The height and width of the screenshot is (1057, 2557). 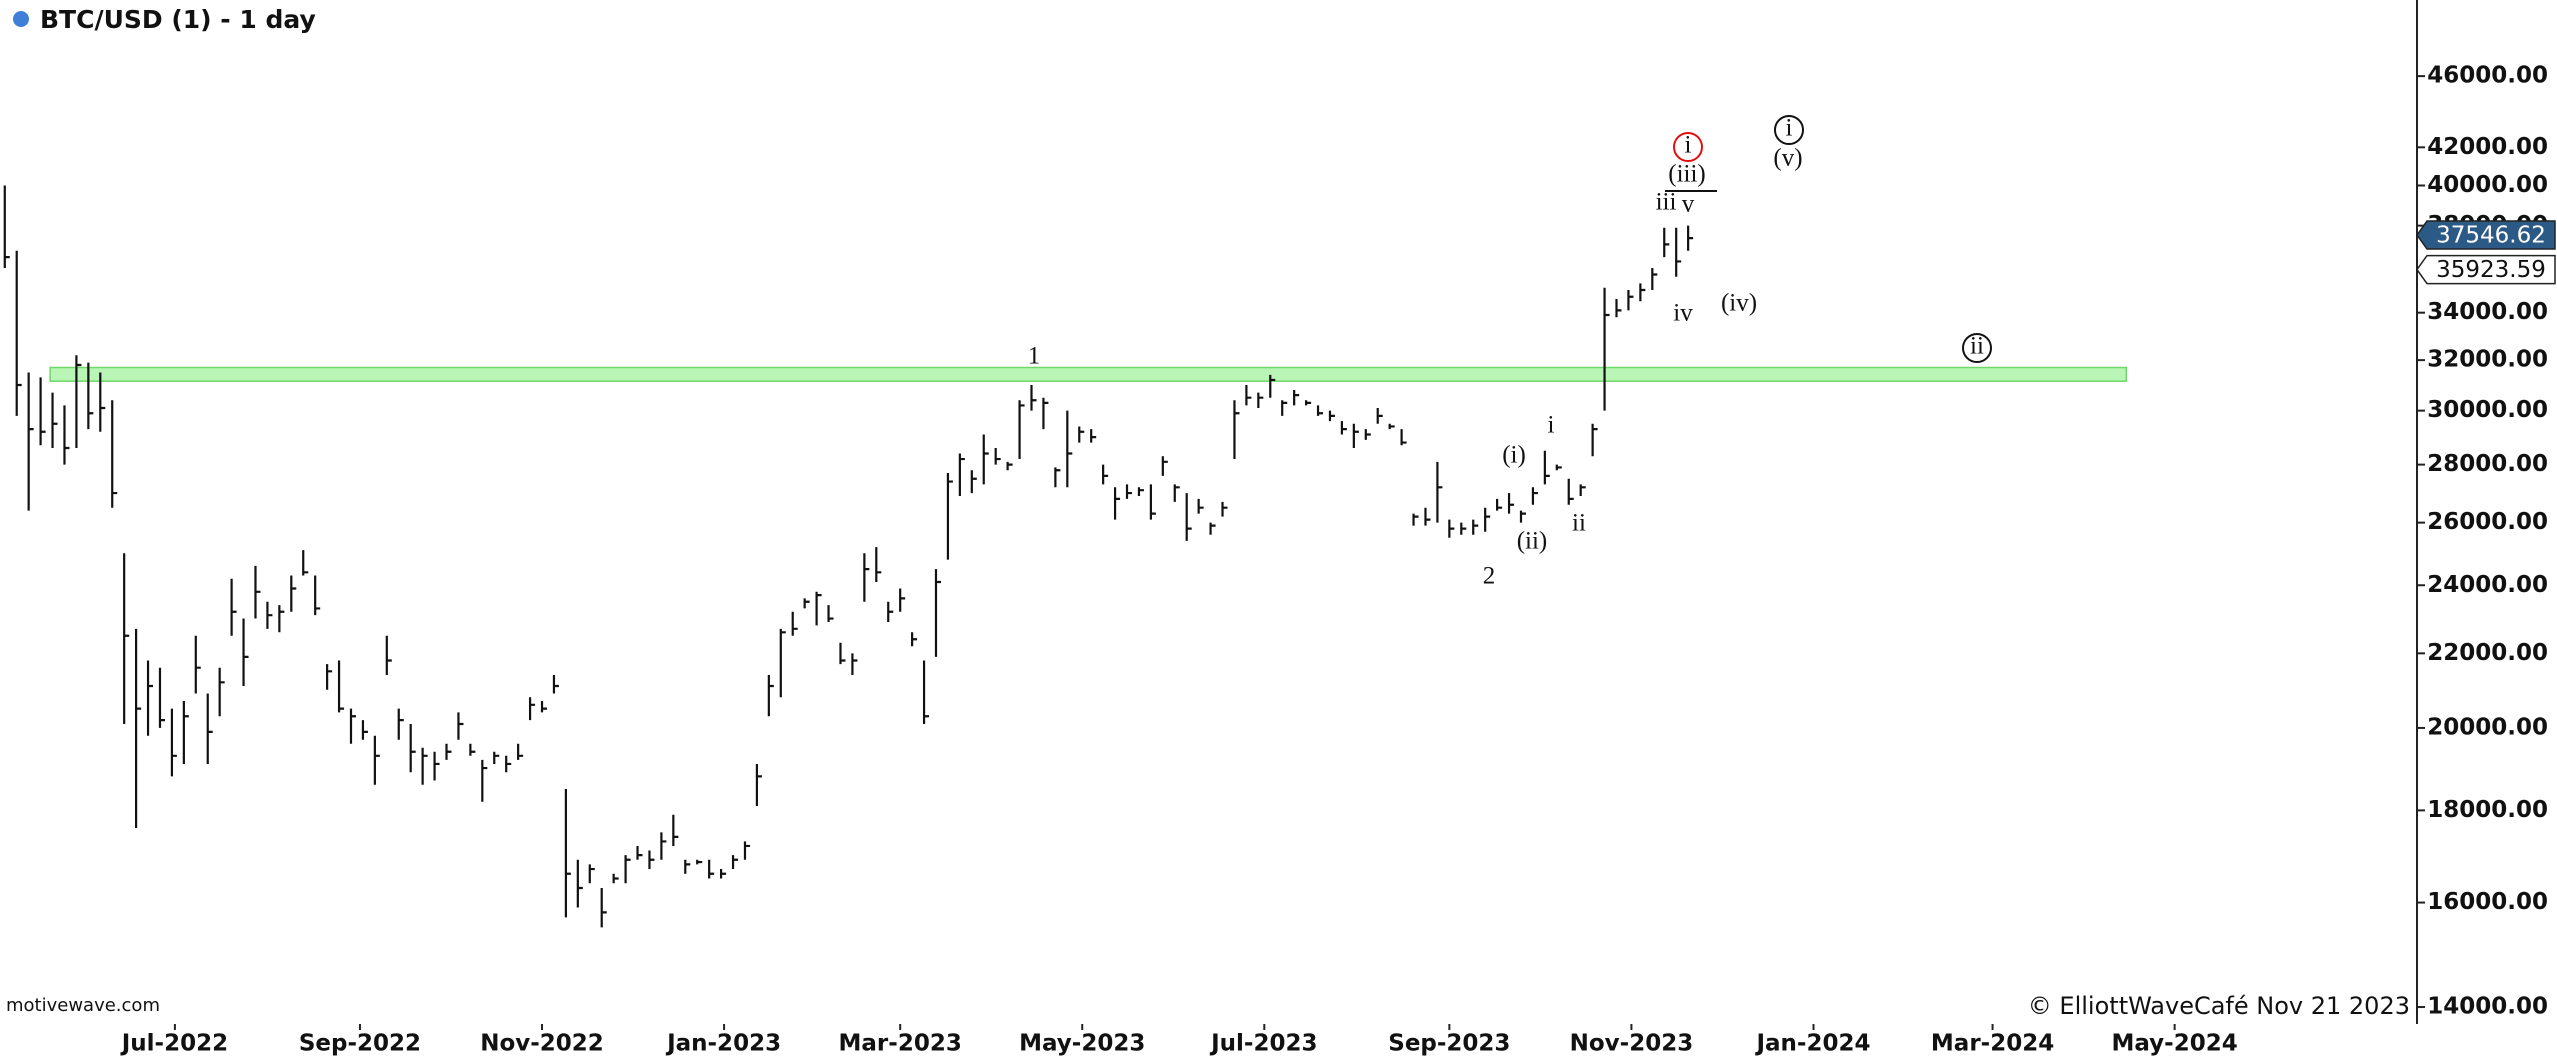 I want to click on wave-label: (ii), so click(x=1532, y=541).